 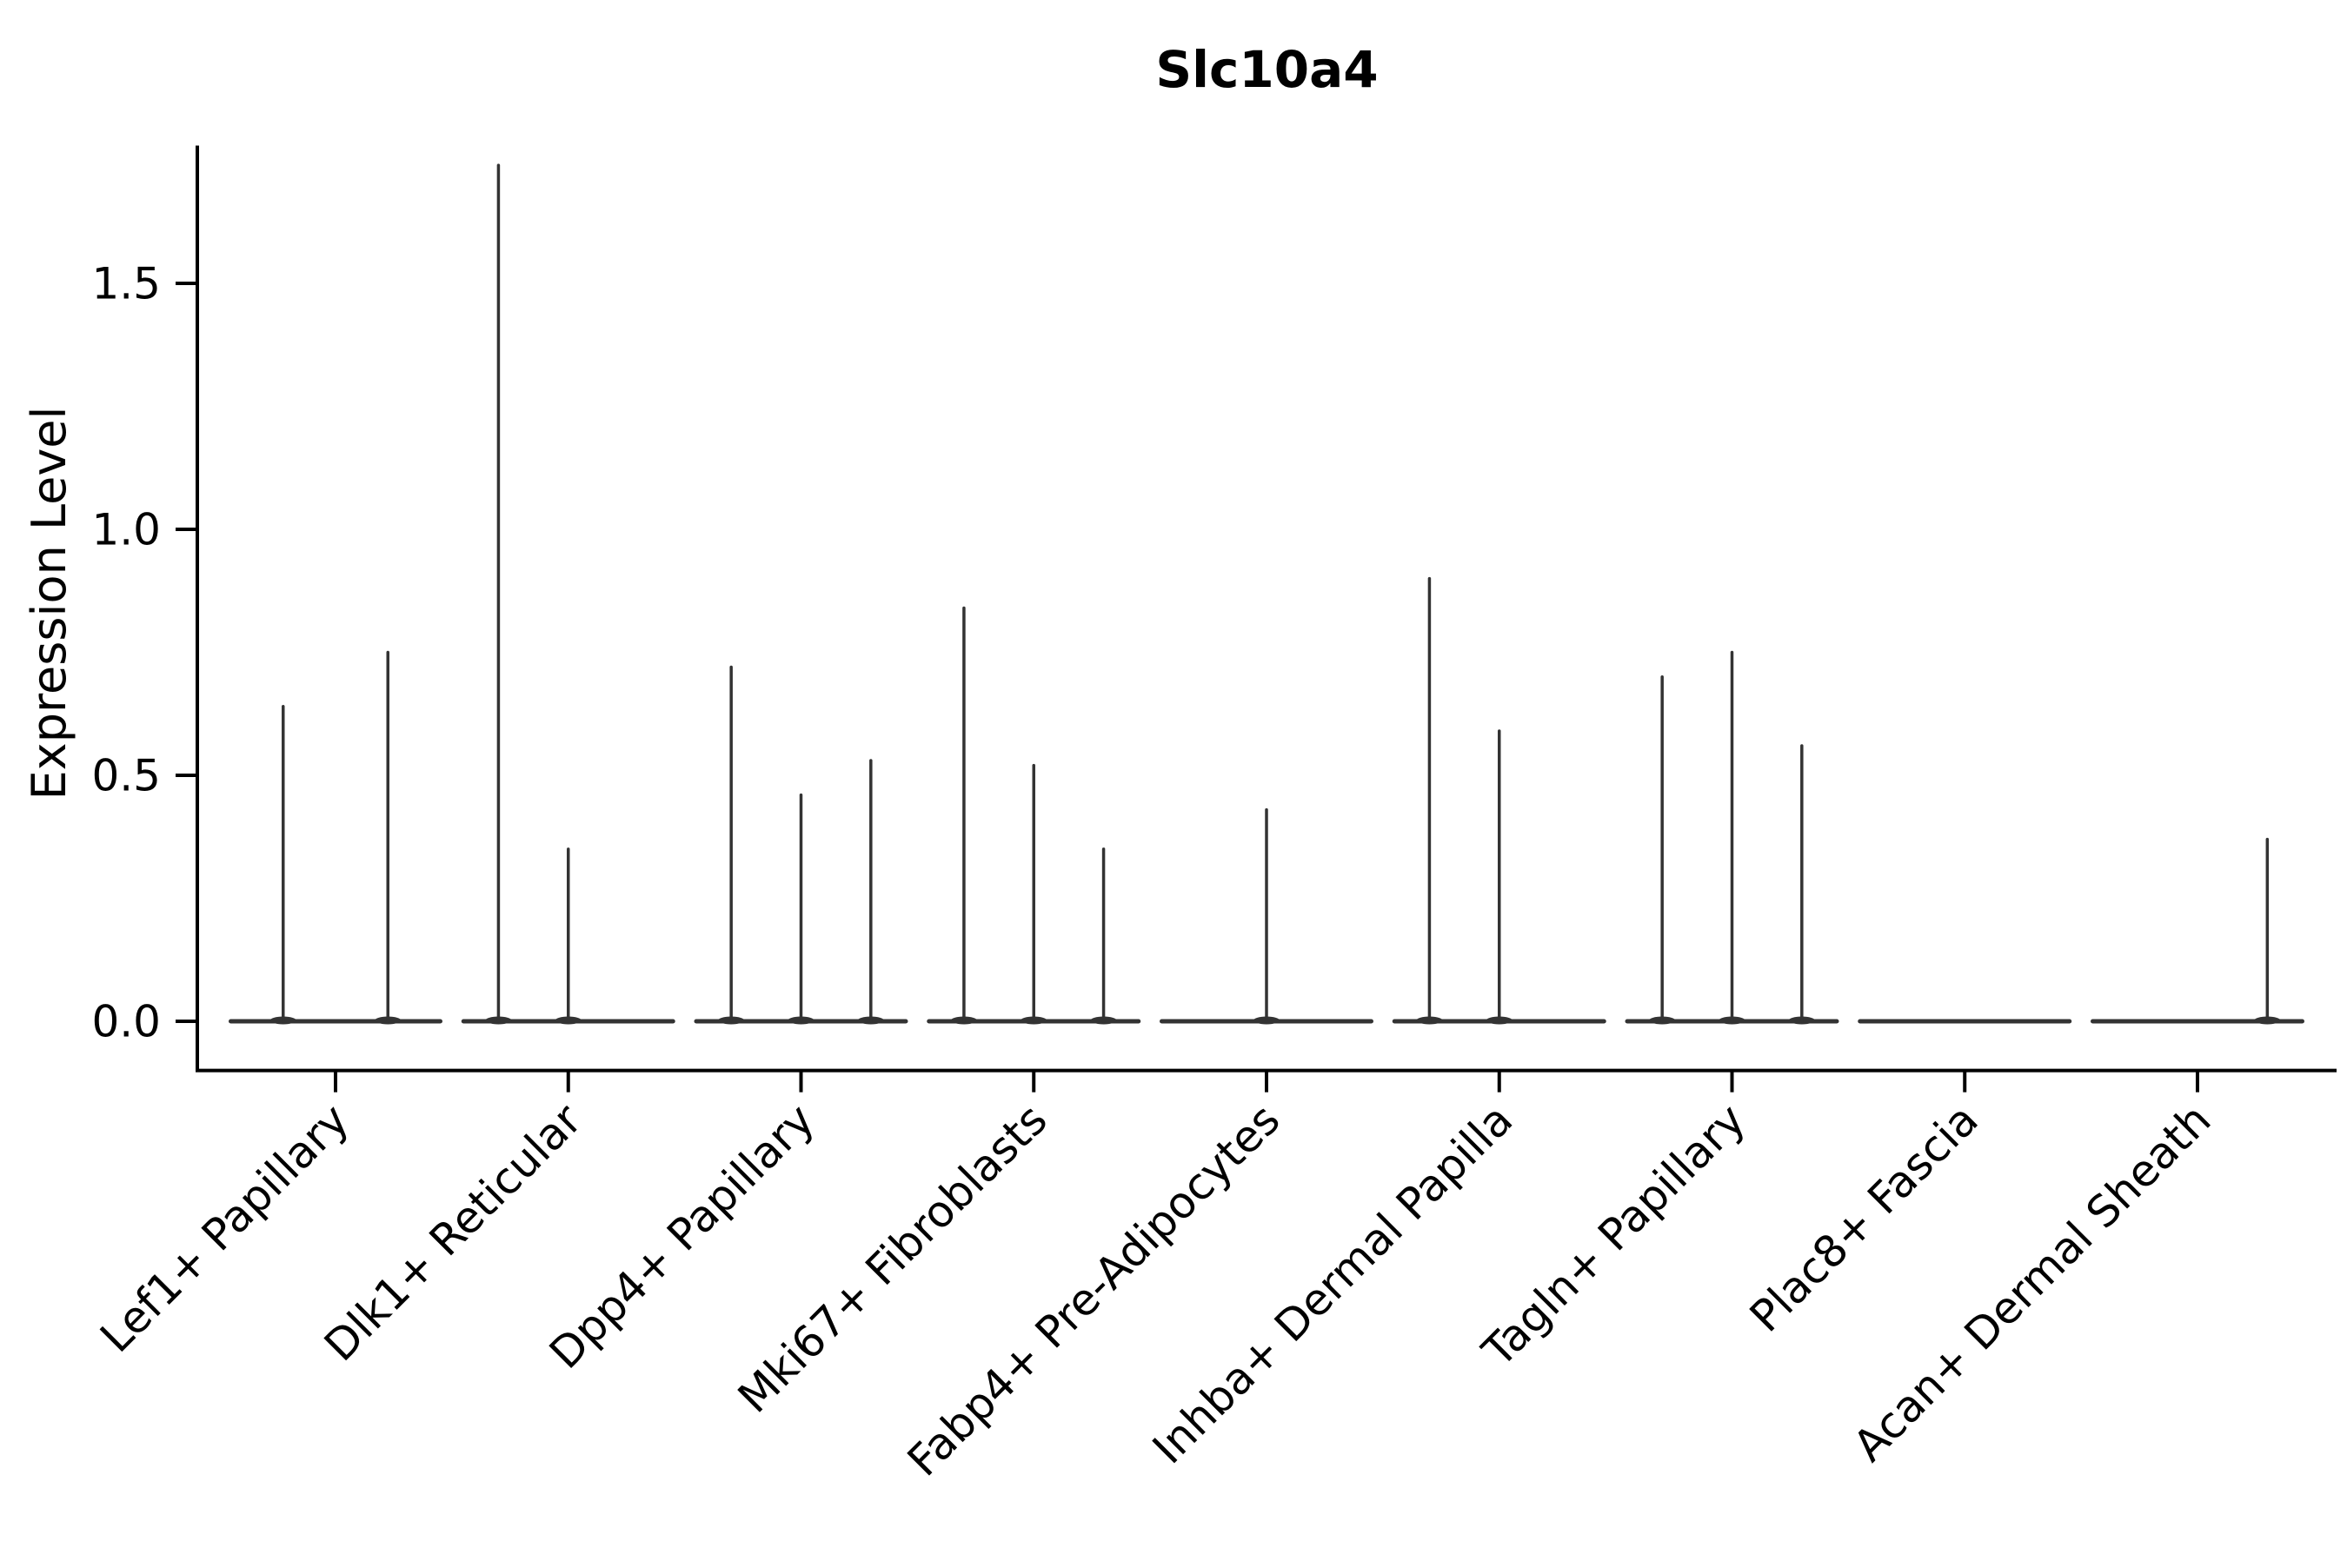 What do you see at coordinates (126, 284) in the screenshot?
I see `y-tick-label: 1.5` at bounding box center [126, 284].